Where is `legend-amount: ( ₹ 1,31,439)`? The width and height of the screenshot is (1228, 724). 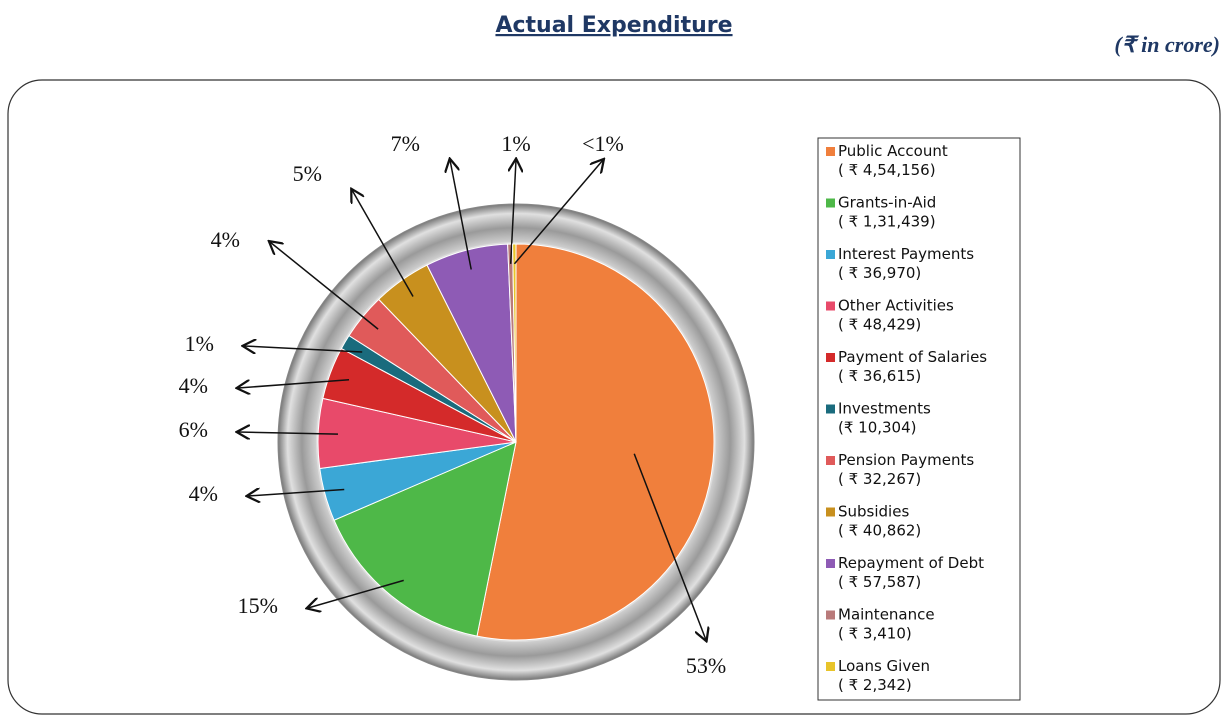
legend-amount: ( ₹ 1,31,439) is located at coordinates (887, 222).